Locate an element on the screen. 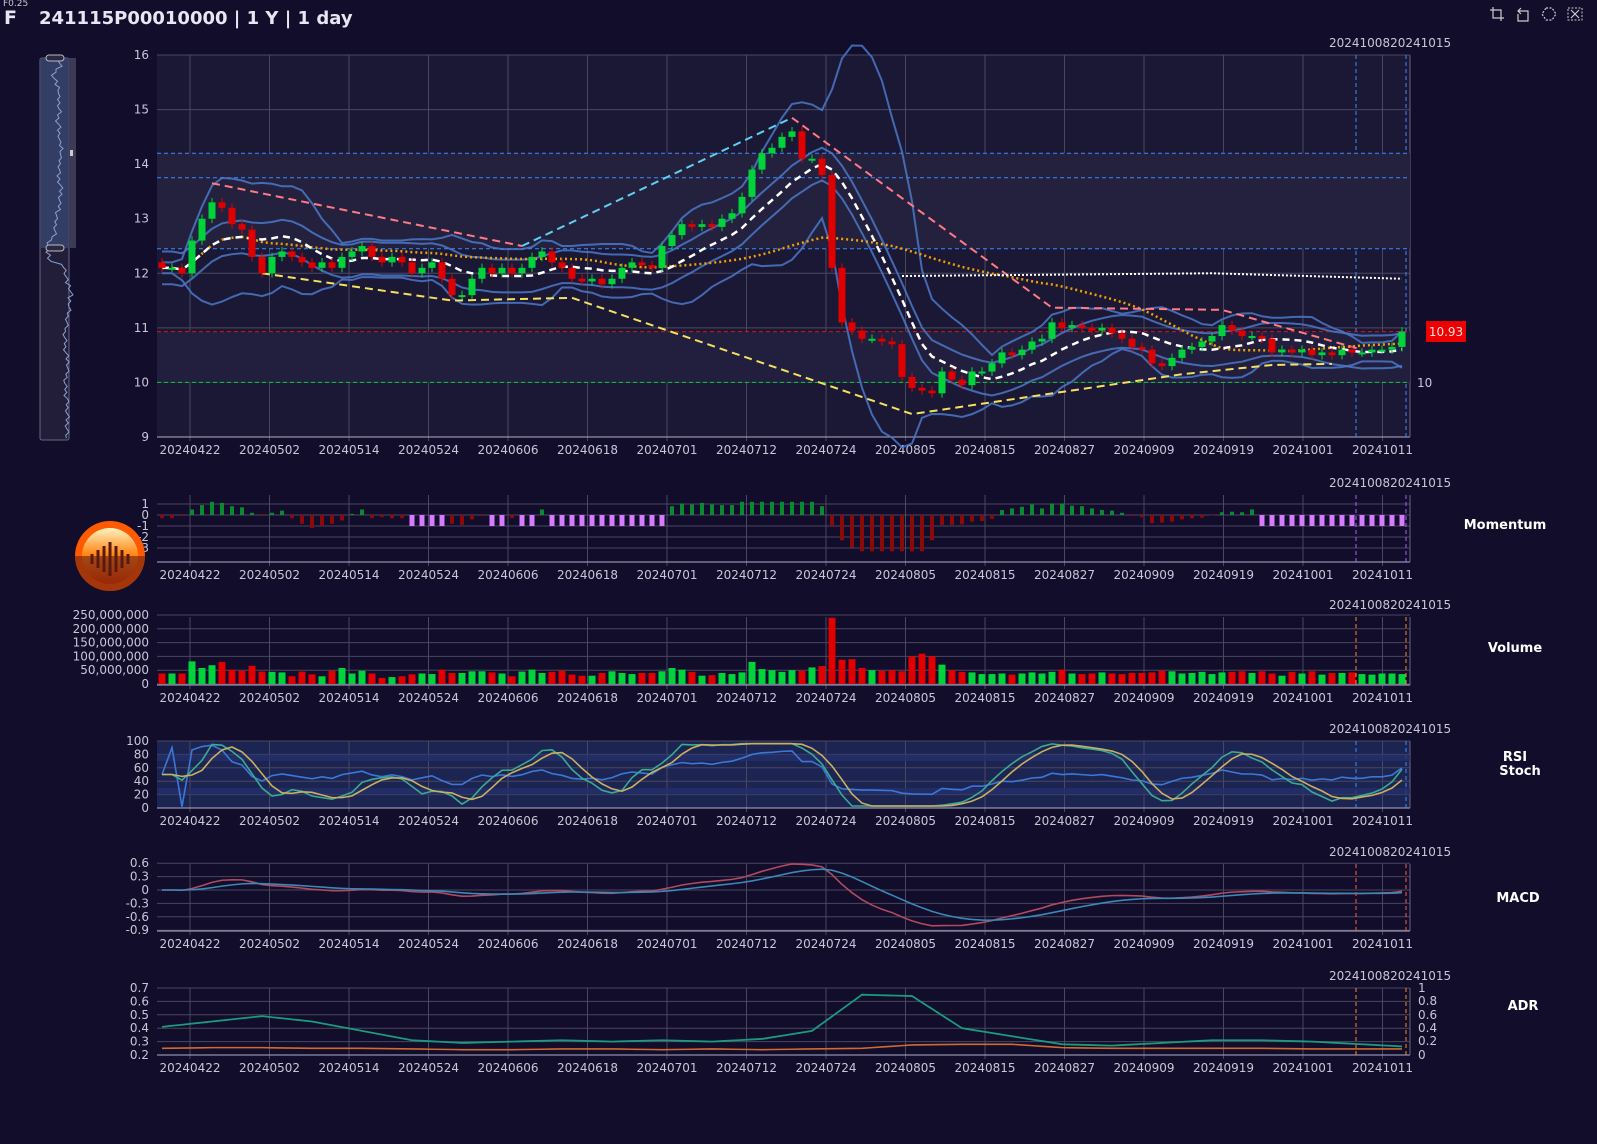  y-tick-label: 12 is located at coordinates (141, 273).